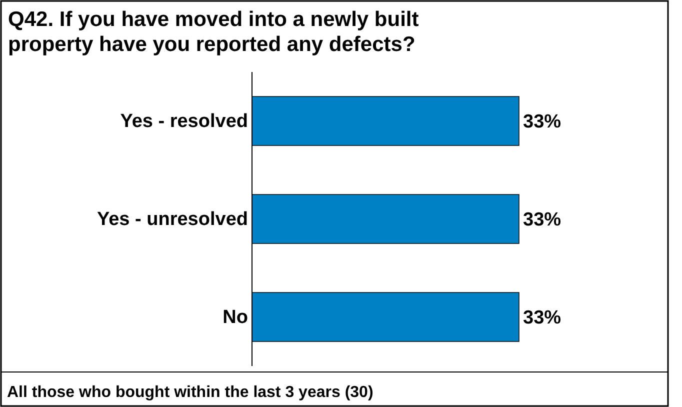  Describe the element at coordinates (184, 121) in the screenshot. I see `y-tick-label: Yes - resolved` at that location.